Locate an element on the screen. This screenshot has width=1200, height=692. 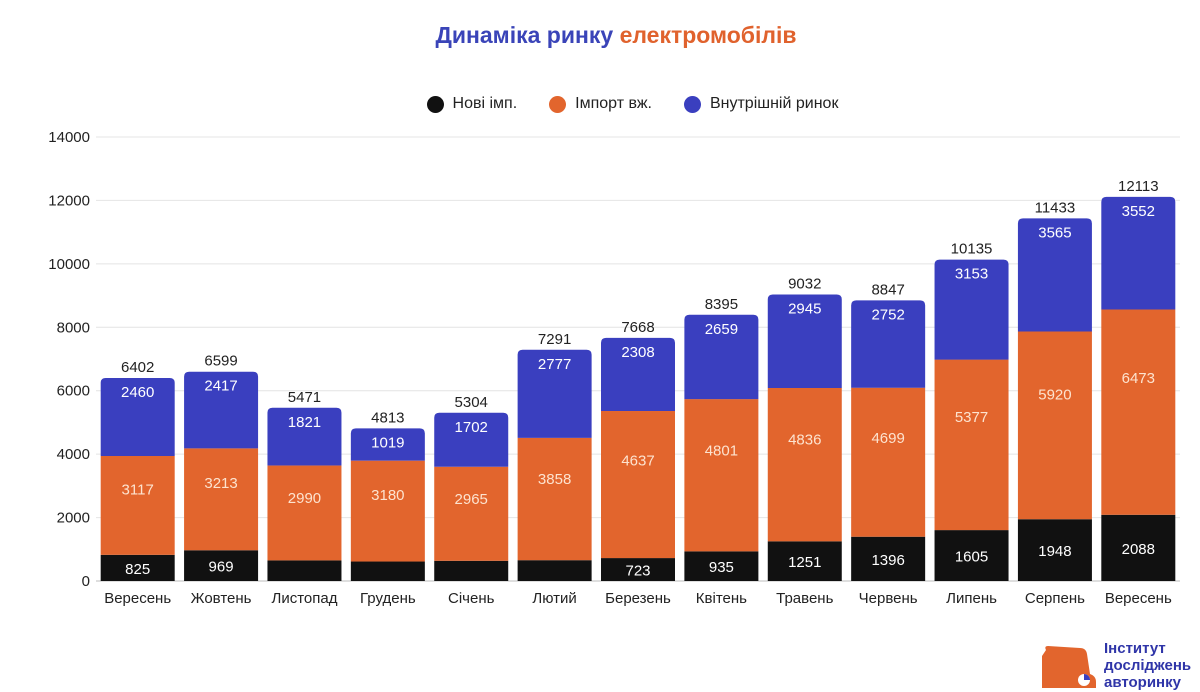
segment-label: 2088 is located at coordinates (1138, 549).